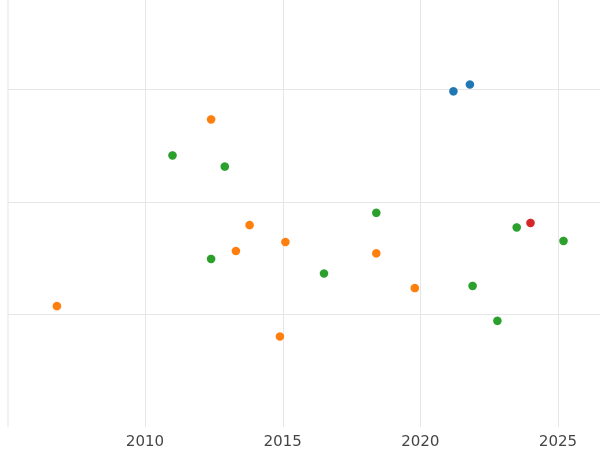 The height and width of the screenshot is (450, 600). I want to click on x-tick-label: 2020, so click(420, 441).